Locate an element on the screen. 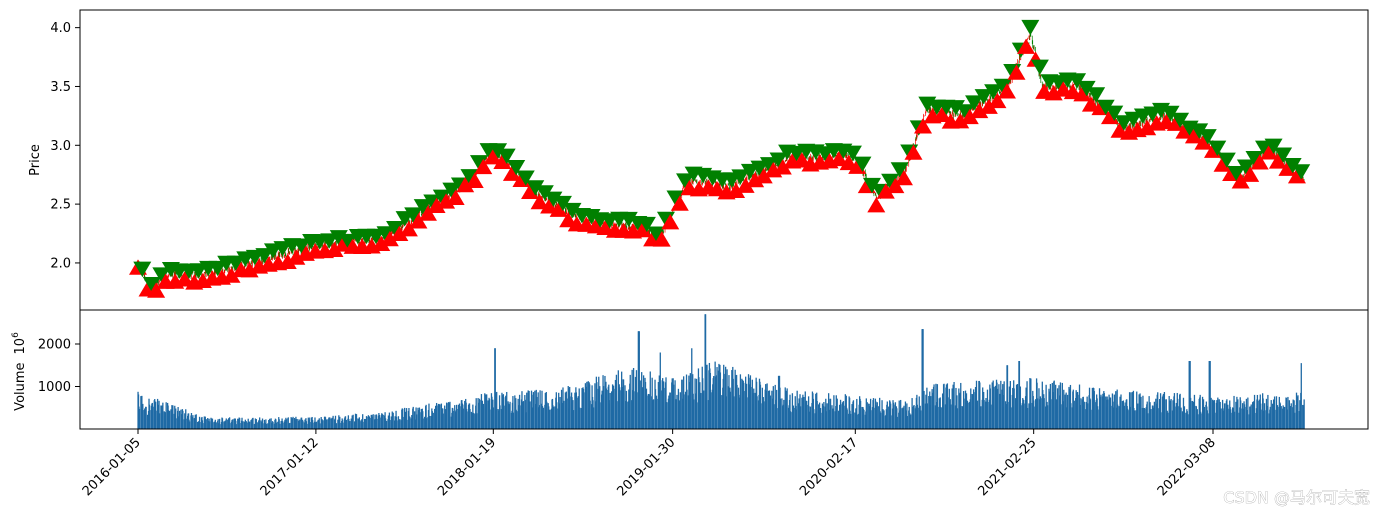  volume-label-text: Volume is located at coordinates (20, 386).